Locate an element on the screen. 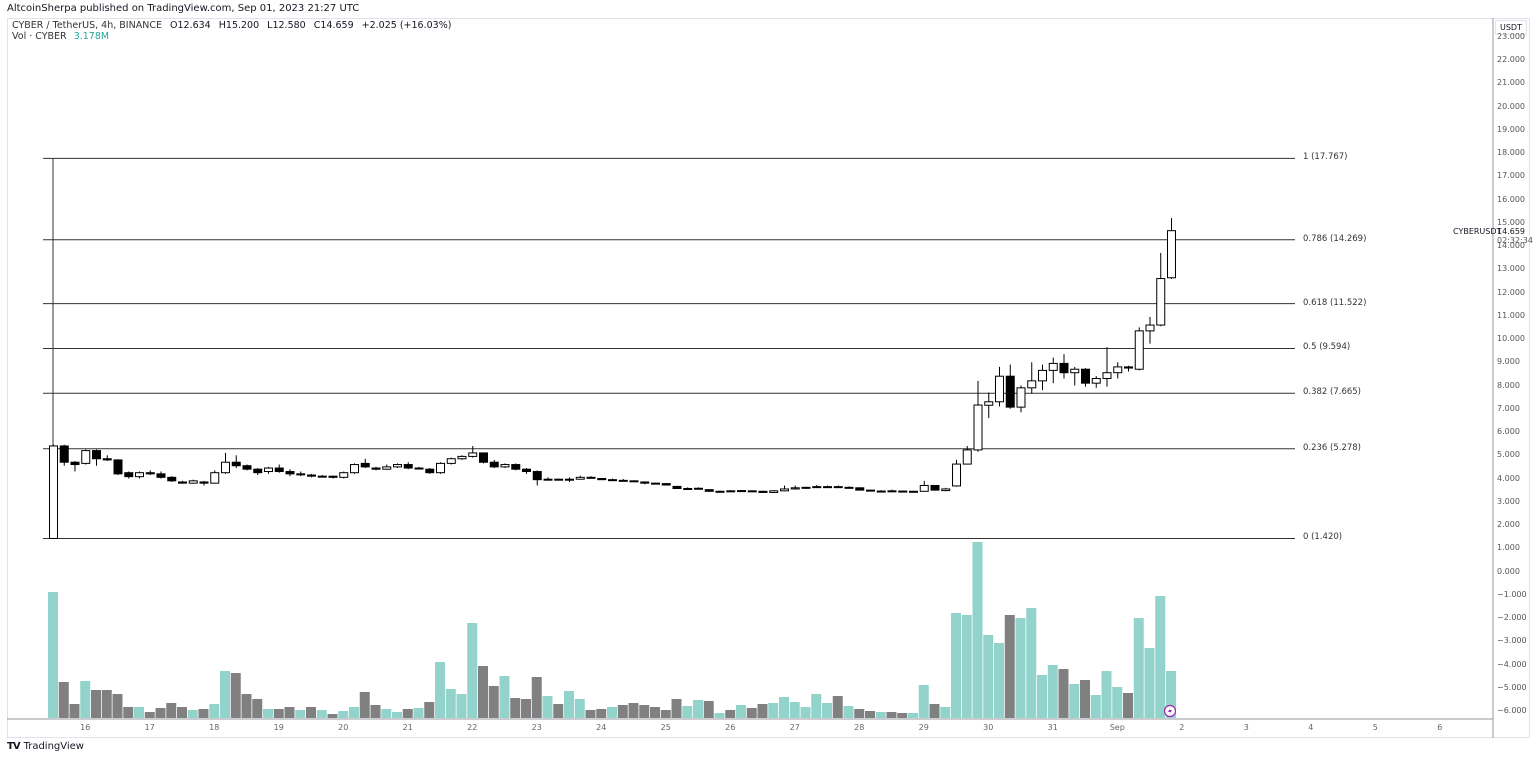  time-tick-label: 3 is located at coordinates (1246, 727).